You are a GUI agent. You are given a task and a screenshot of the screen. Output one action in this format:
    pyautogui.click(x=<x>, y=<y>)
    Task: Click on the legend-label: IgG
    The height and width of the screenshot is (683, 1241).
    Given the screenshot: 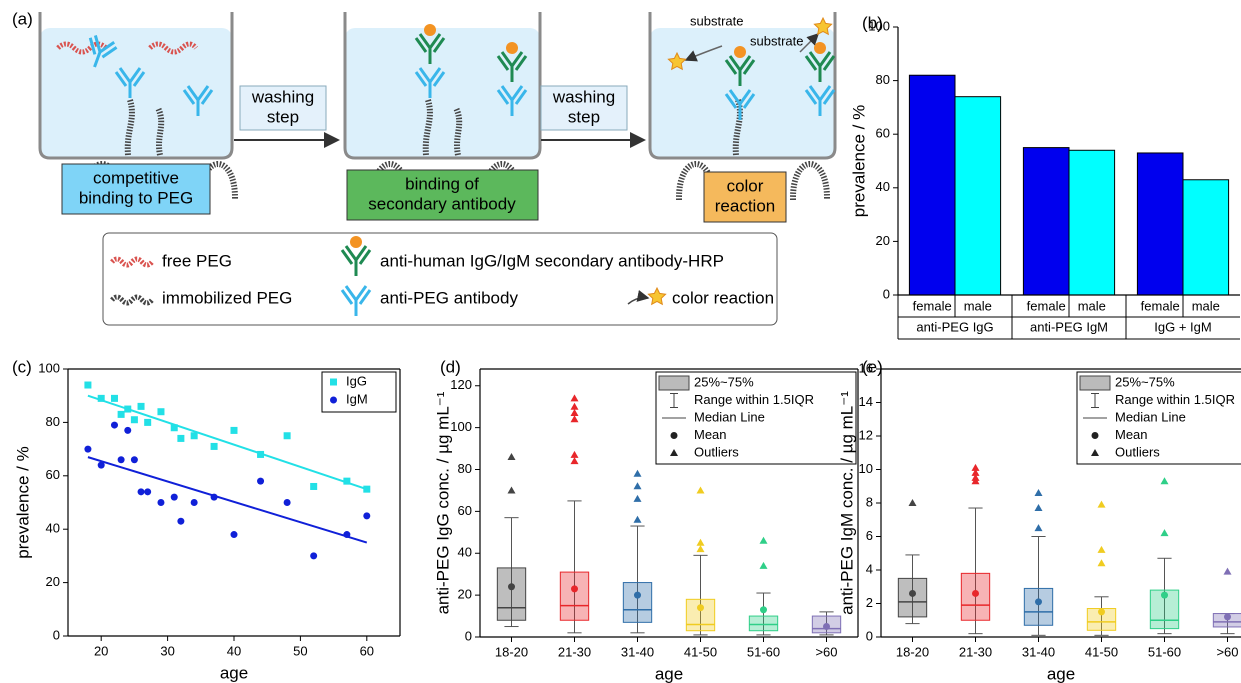 What is the action you would take?
    pyautogui.click(x=356, y=380)
    